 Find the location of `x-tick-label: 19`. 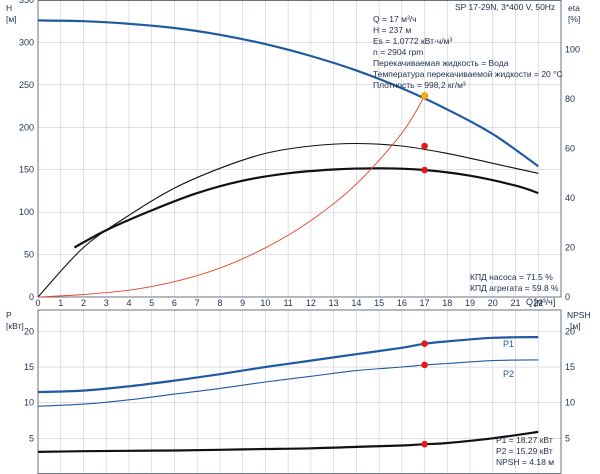

x-tick-label: 19 is located at coordinates (470, 303).